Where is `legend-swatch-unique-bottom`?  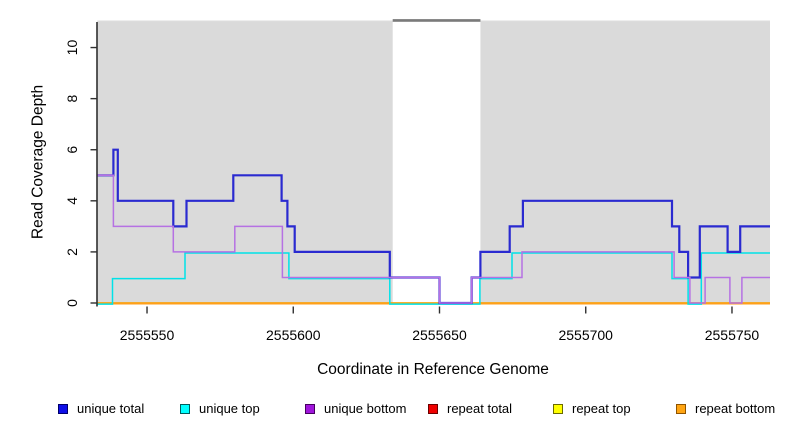 legend-swatch-unique-bottom is located at coordinates (310, 408).